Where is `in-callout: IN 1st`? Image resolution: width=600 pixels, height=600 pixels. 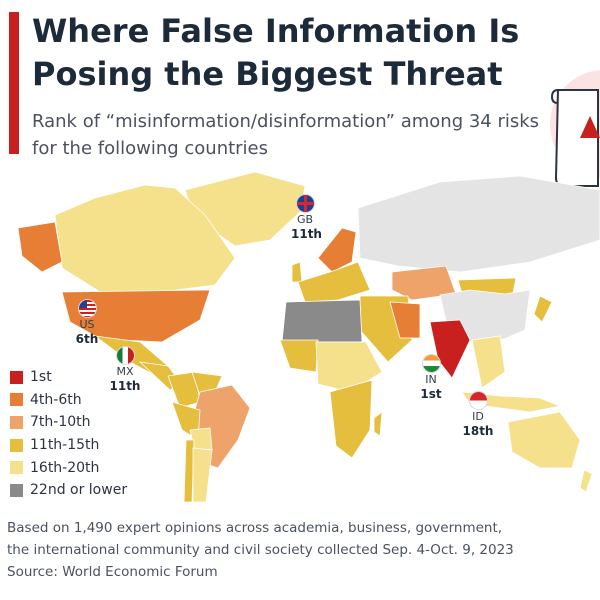 in-callout: IN 1st is located at coordinates (431, 378).